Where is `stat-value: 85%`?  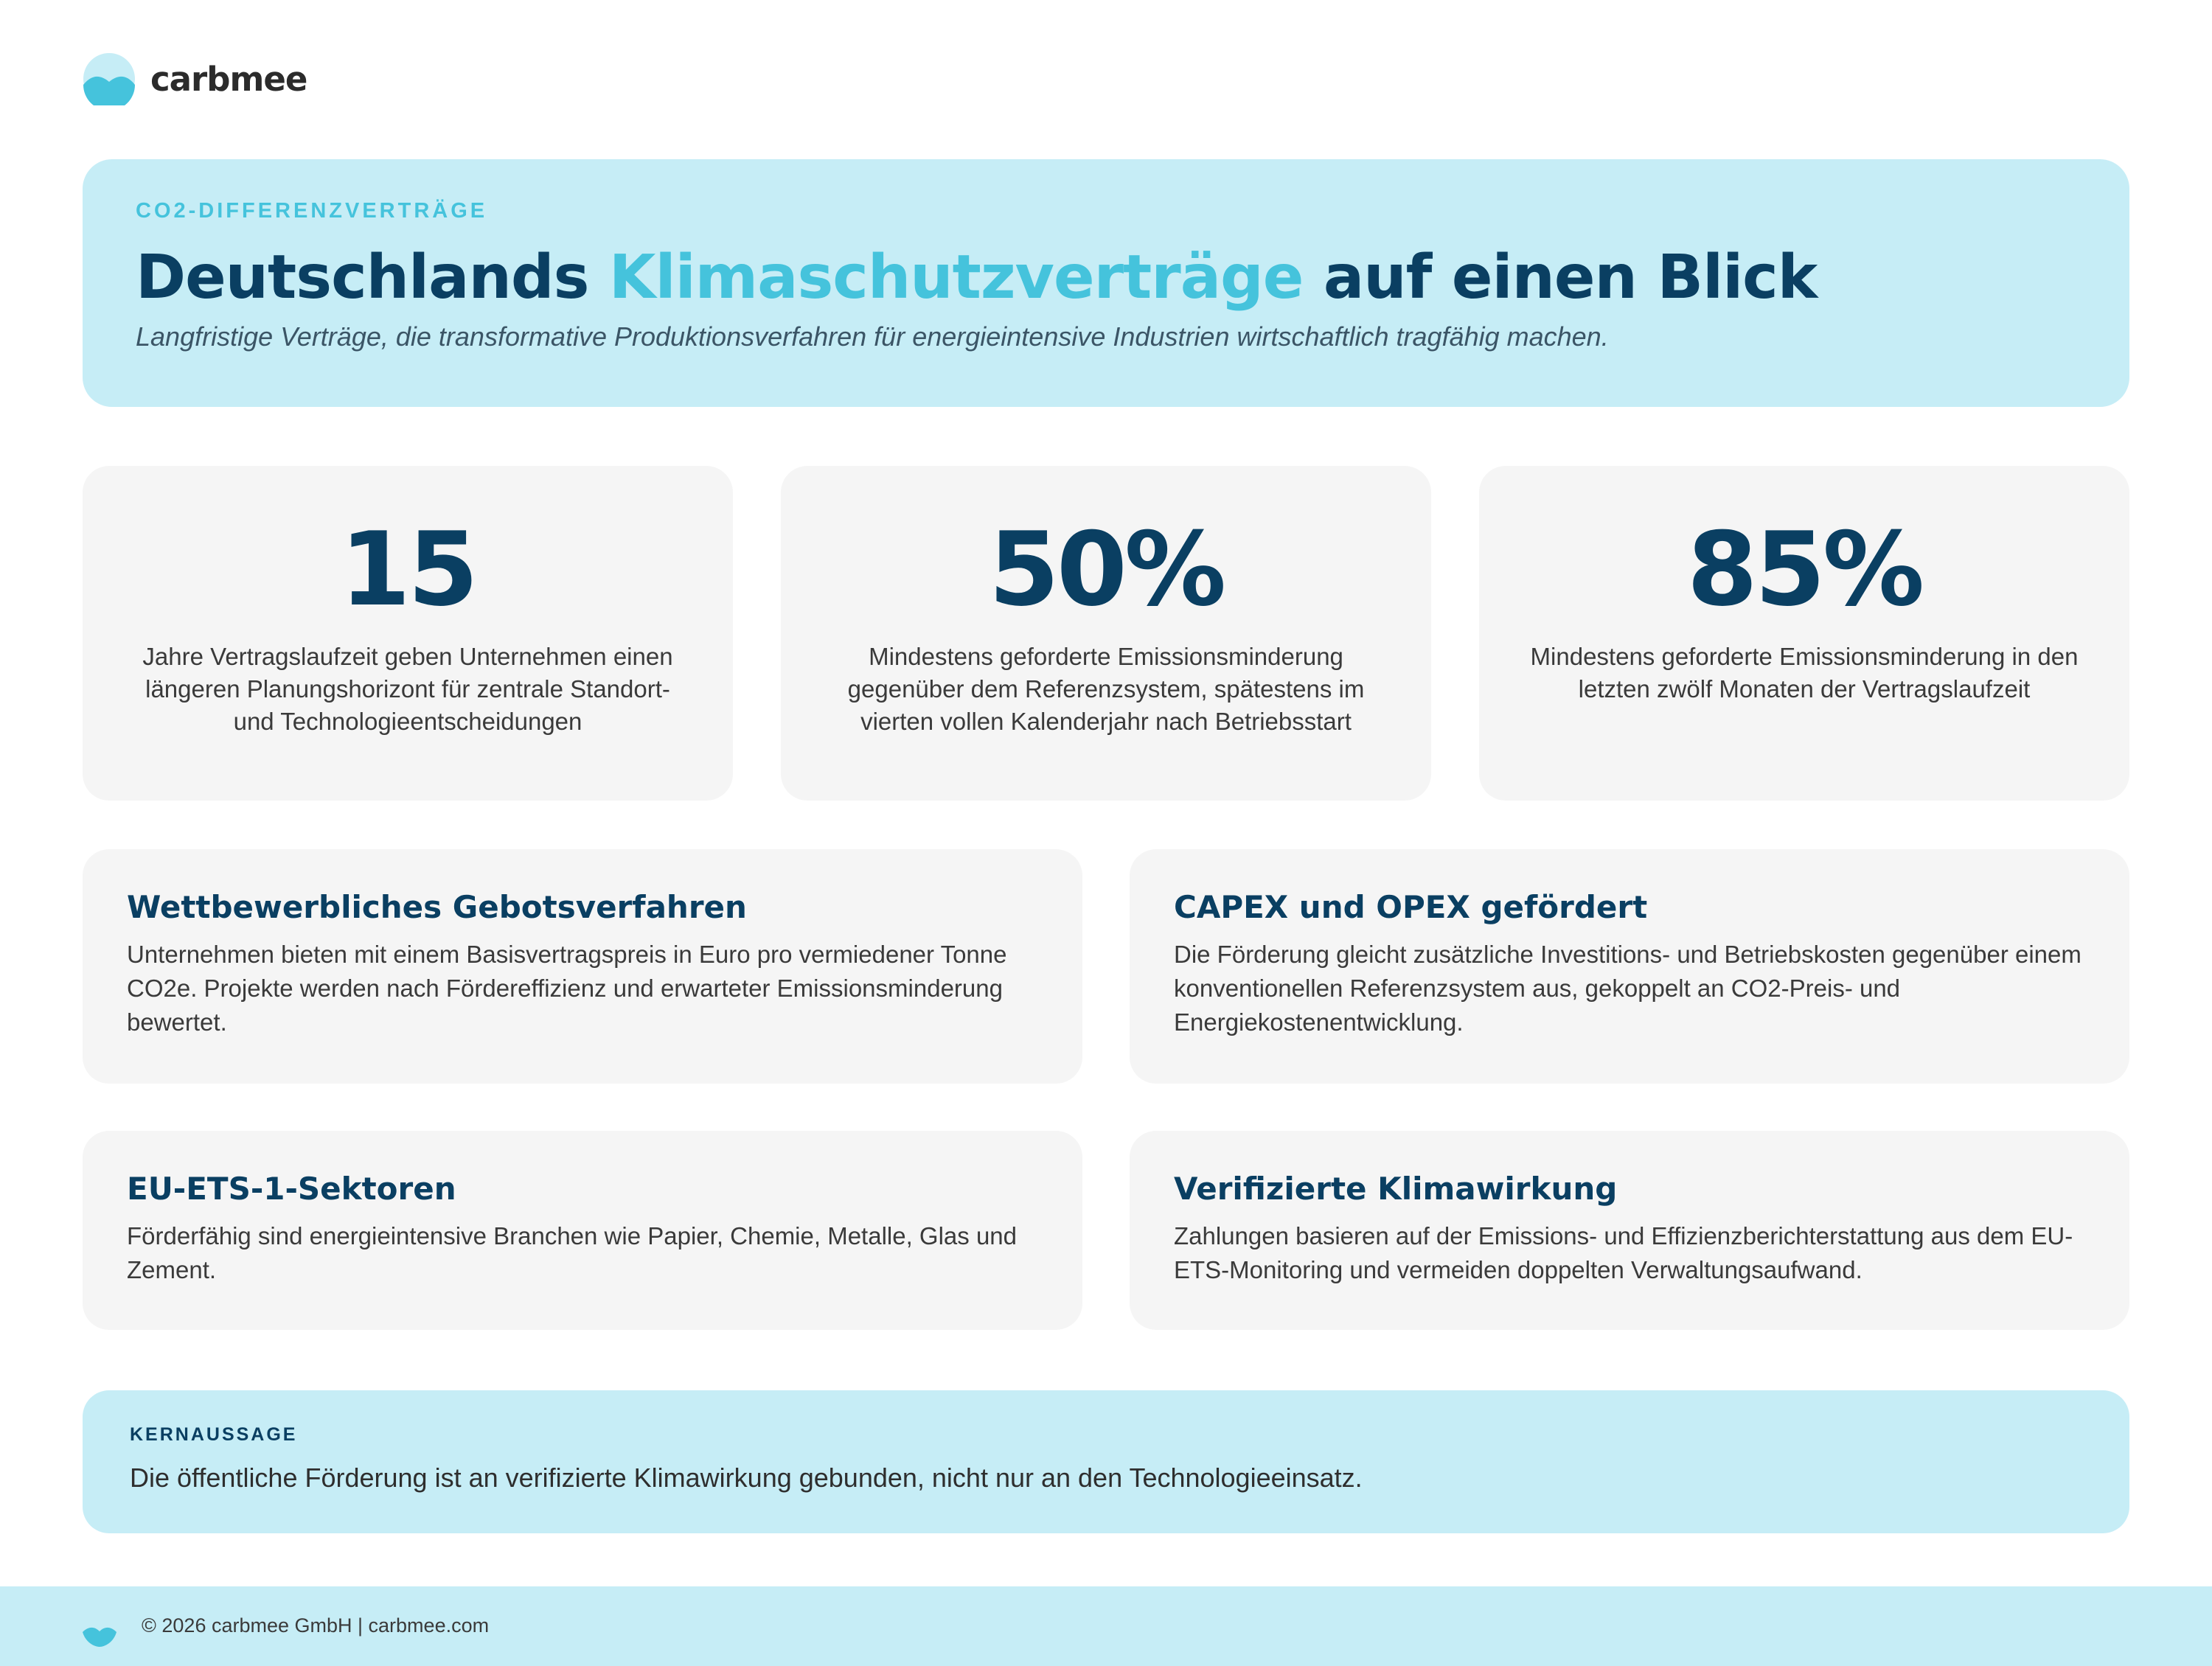 stat-value: 85% is located at coordinates (1805, 569).